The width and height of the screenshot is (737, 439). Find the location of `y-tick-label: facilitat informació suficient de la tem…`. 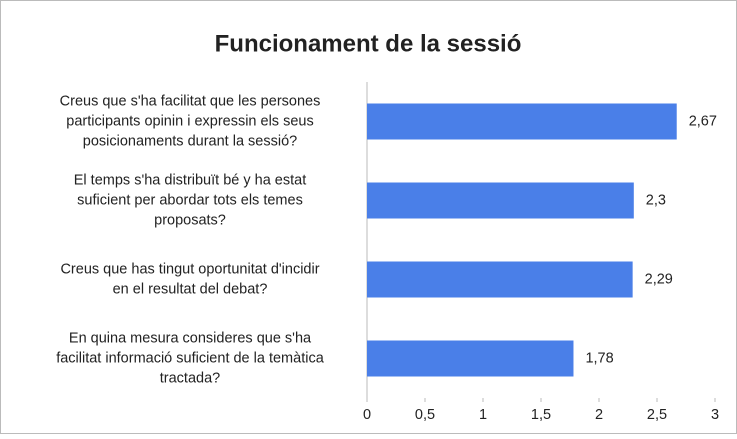

y-tick-label: facilitat informació suficient de la tem… is located at coordinates (190, 358).